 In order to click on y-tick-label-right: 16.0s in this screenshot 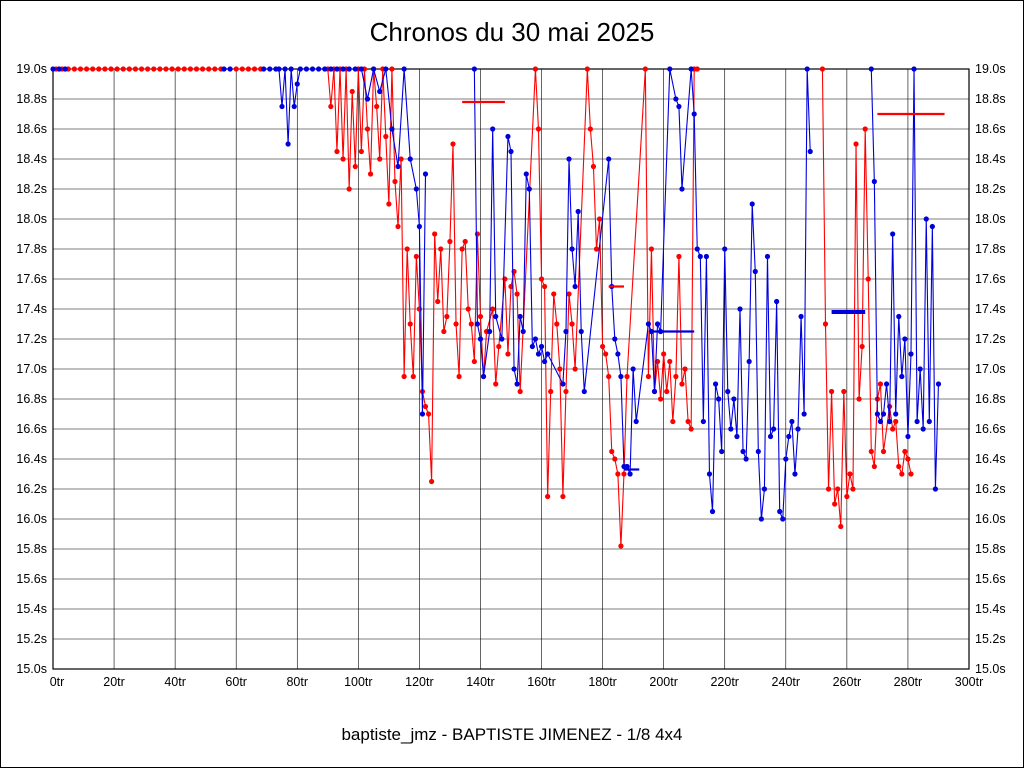, I will do `click(990, 519)`.